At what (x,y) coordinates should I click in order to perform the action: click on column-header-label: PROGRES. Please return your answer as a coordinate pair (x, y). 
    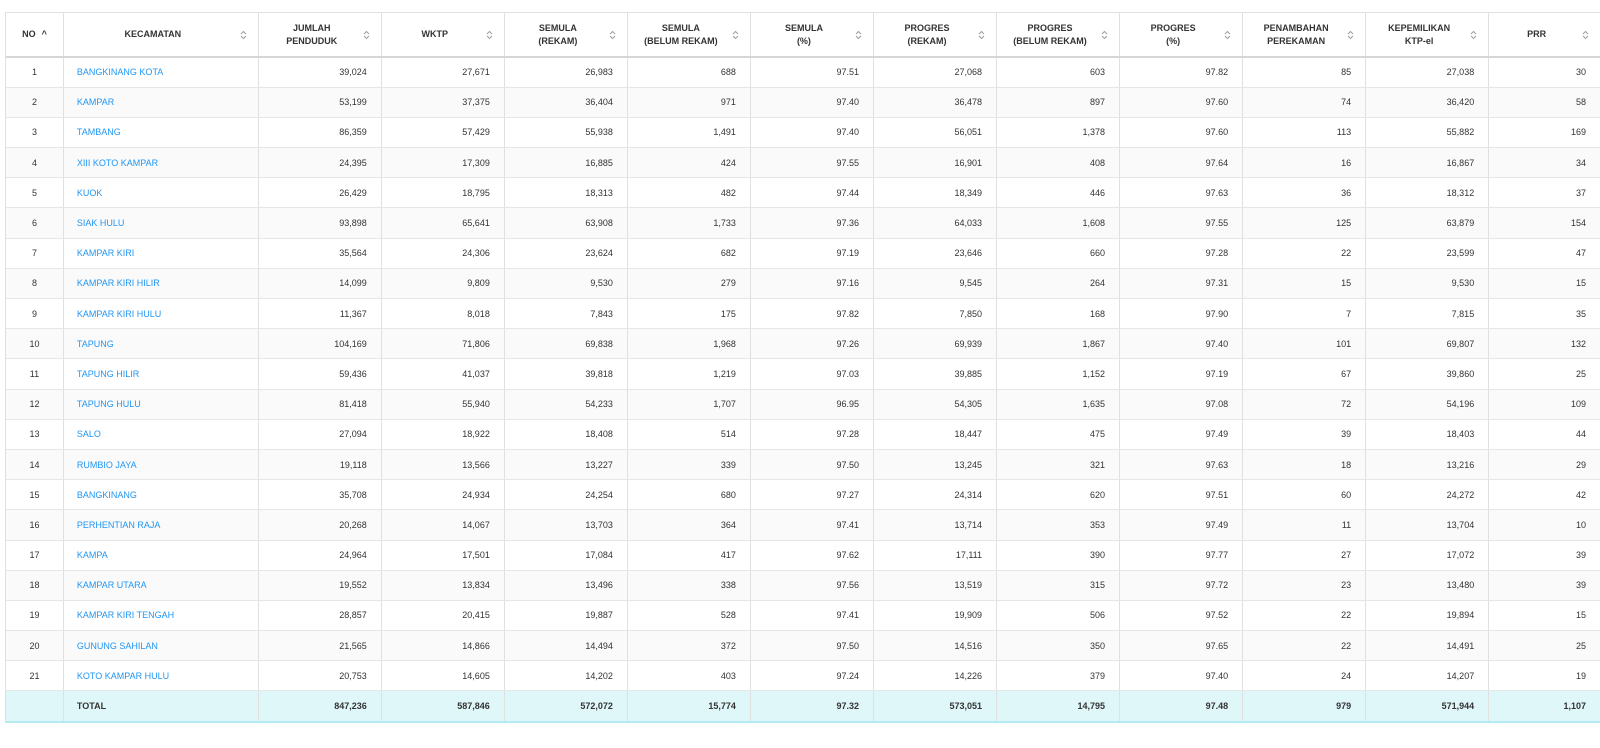
    Looking at the image, I should click on (1173, 27).